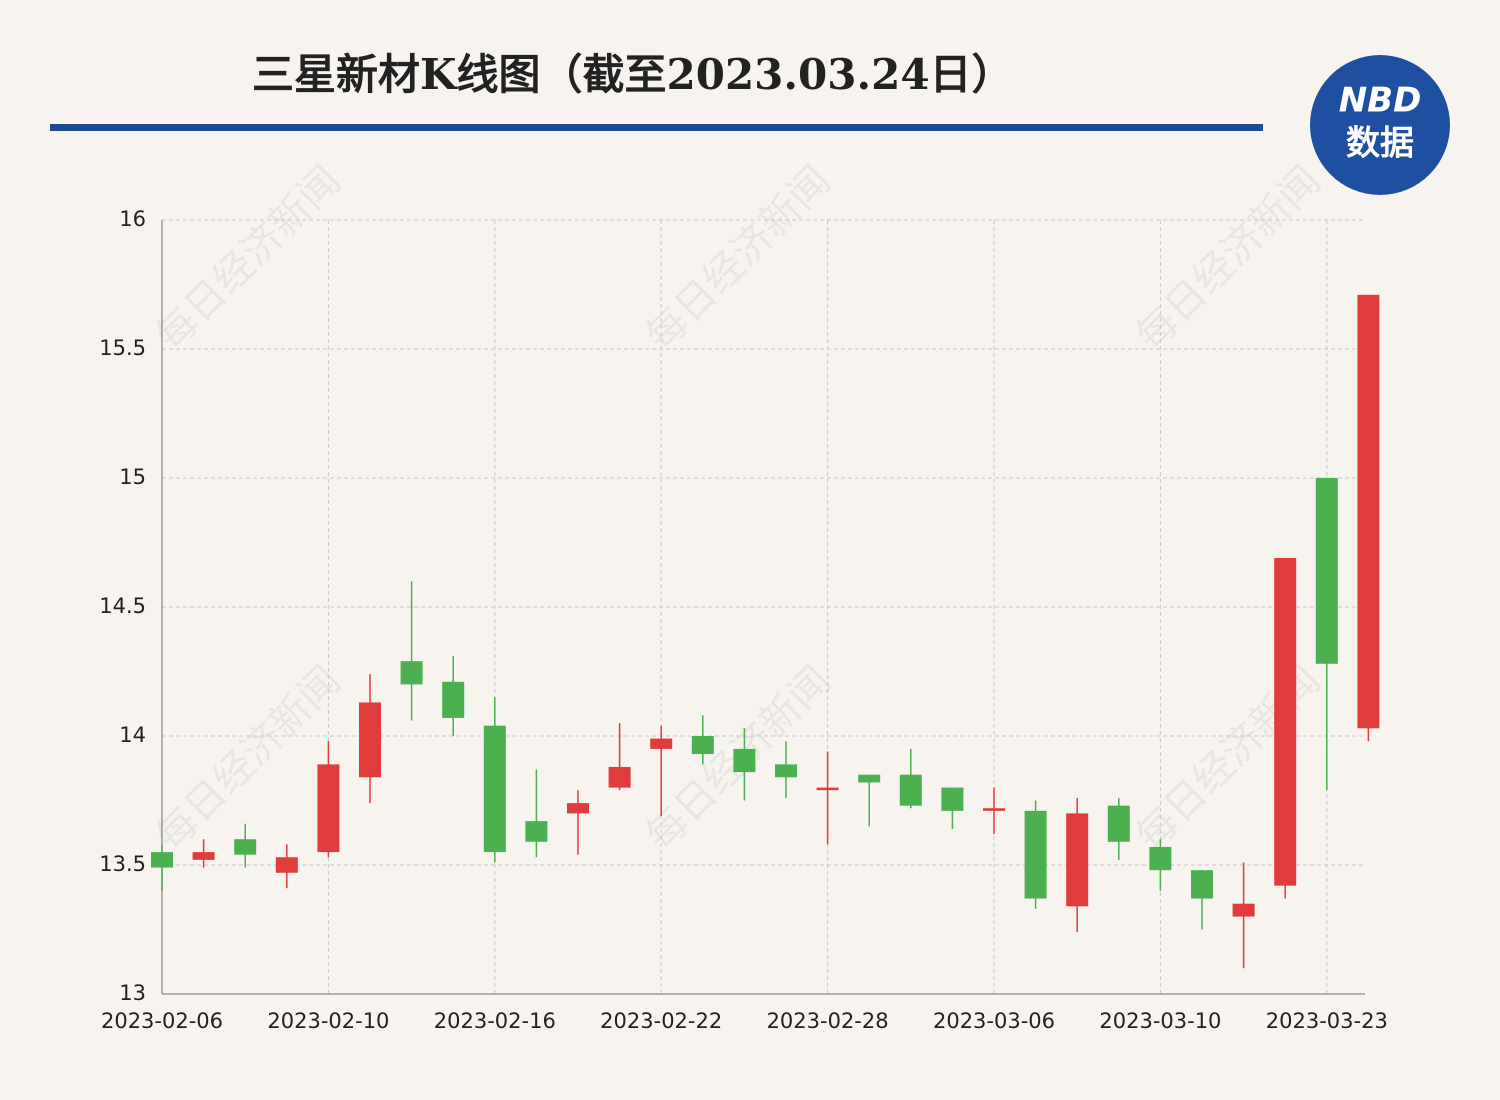  I want to click on x-tick-label: 2023-03-06, so click(994, 1021).